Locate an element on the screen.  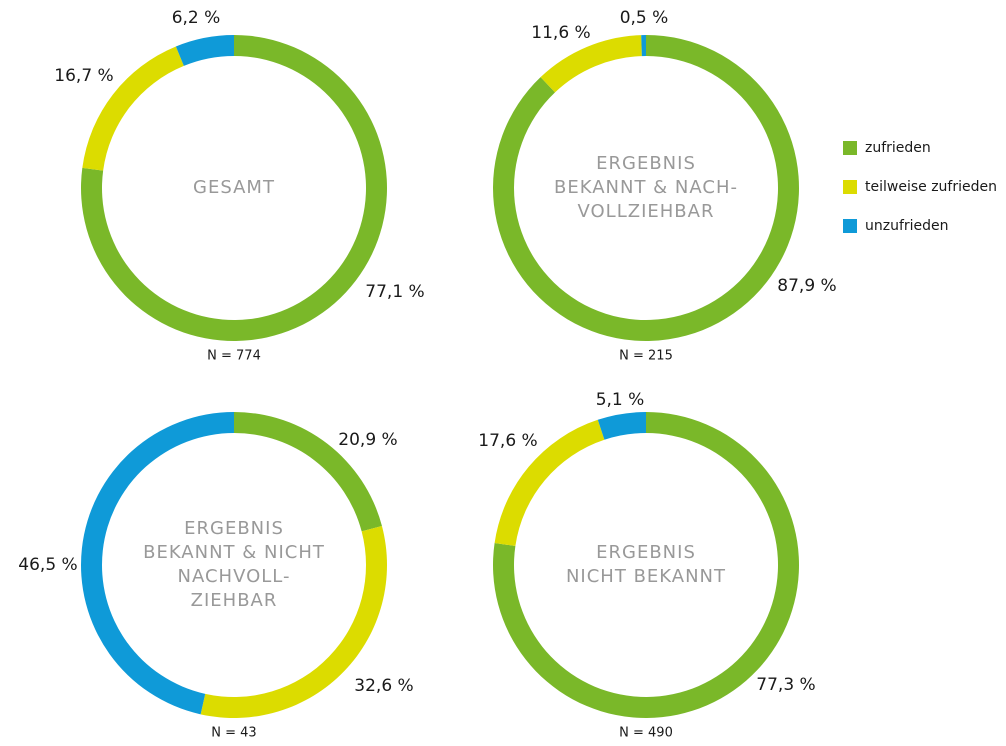
chart-title: BEKANNT & NACH- is located at coordinates (646, 187).